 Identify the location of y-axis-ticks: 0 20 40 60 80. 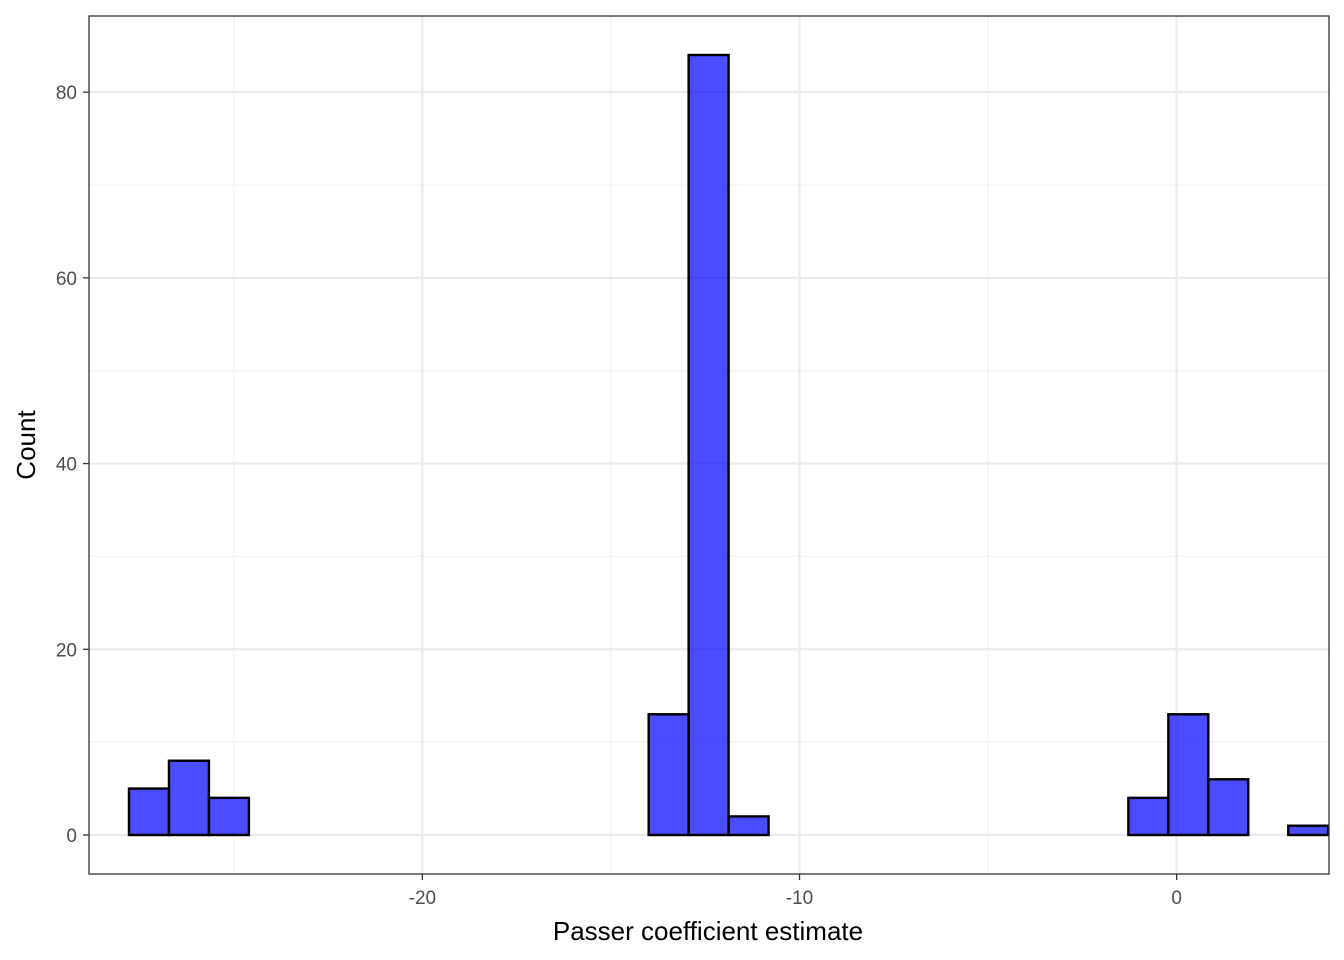
(72, 465).